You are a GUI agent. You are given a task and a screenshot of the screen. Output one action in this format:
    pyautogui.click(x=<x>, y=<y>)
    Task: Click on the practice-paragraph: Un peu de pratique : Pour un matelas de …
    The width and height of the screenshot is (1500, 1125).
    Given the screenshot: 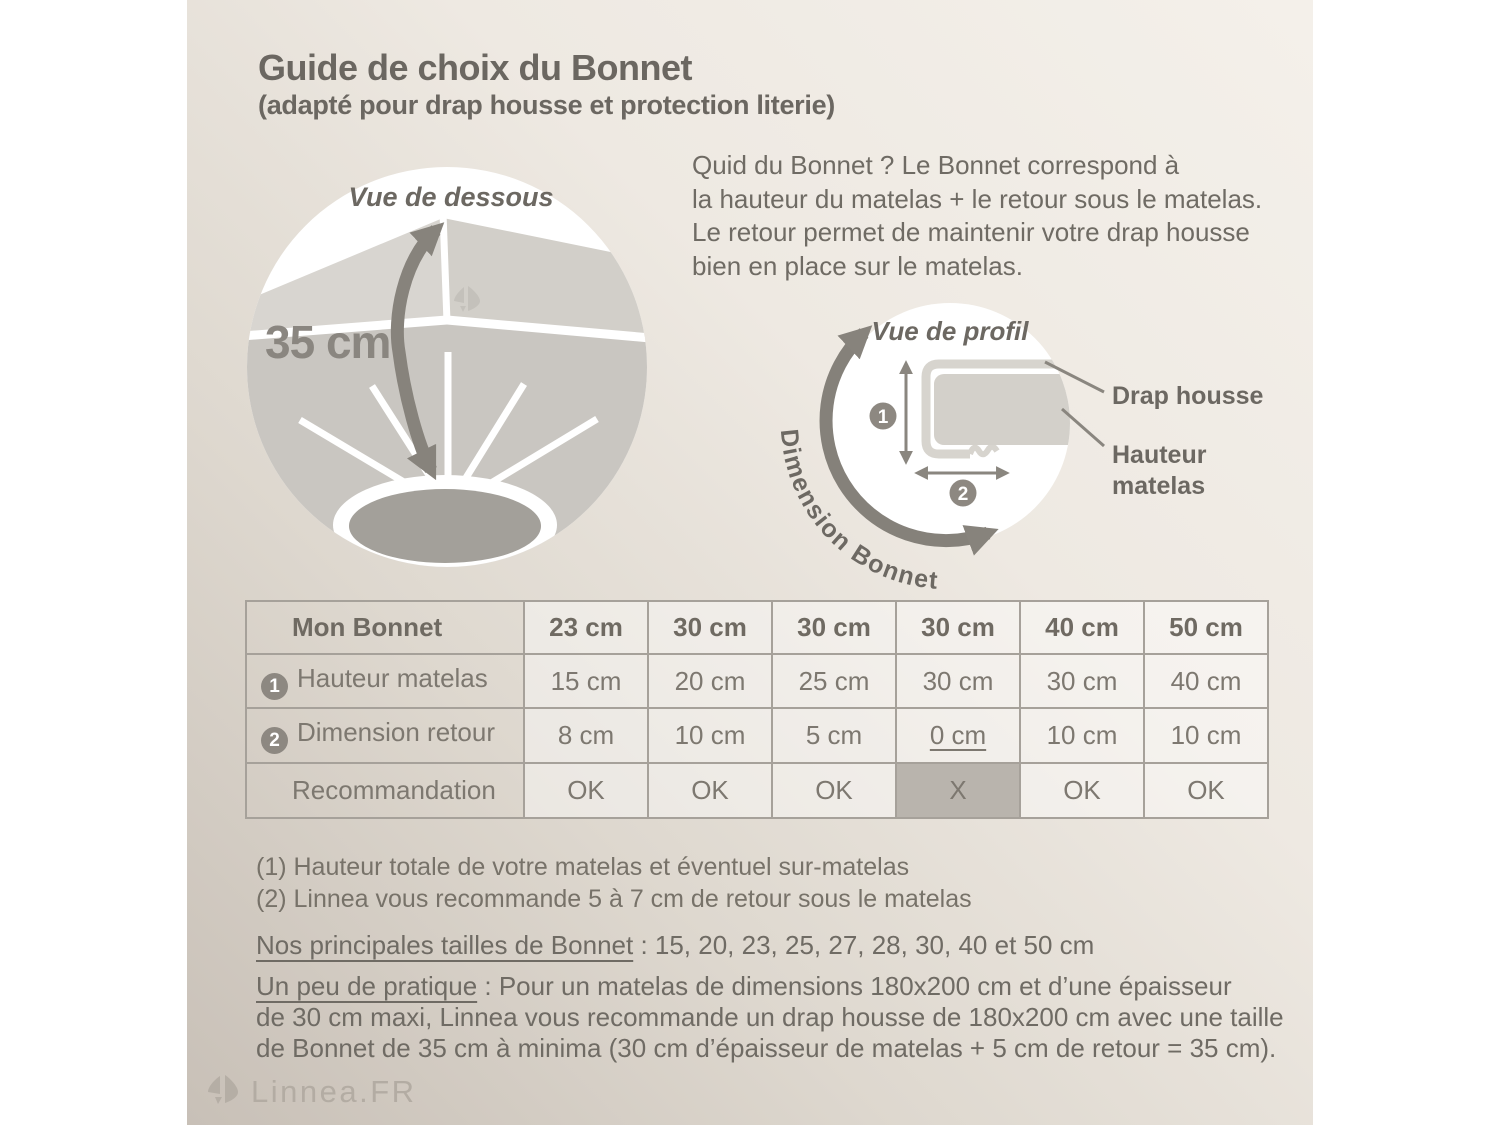 What is the action you would take?
    pyautogui.click(x=770, y=1017)
    